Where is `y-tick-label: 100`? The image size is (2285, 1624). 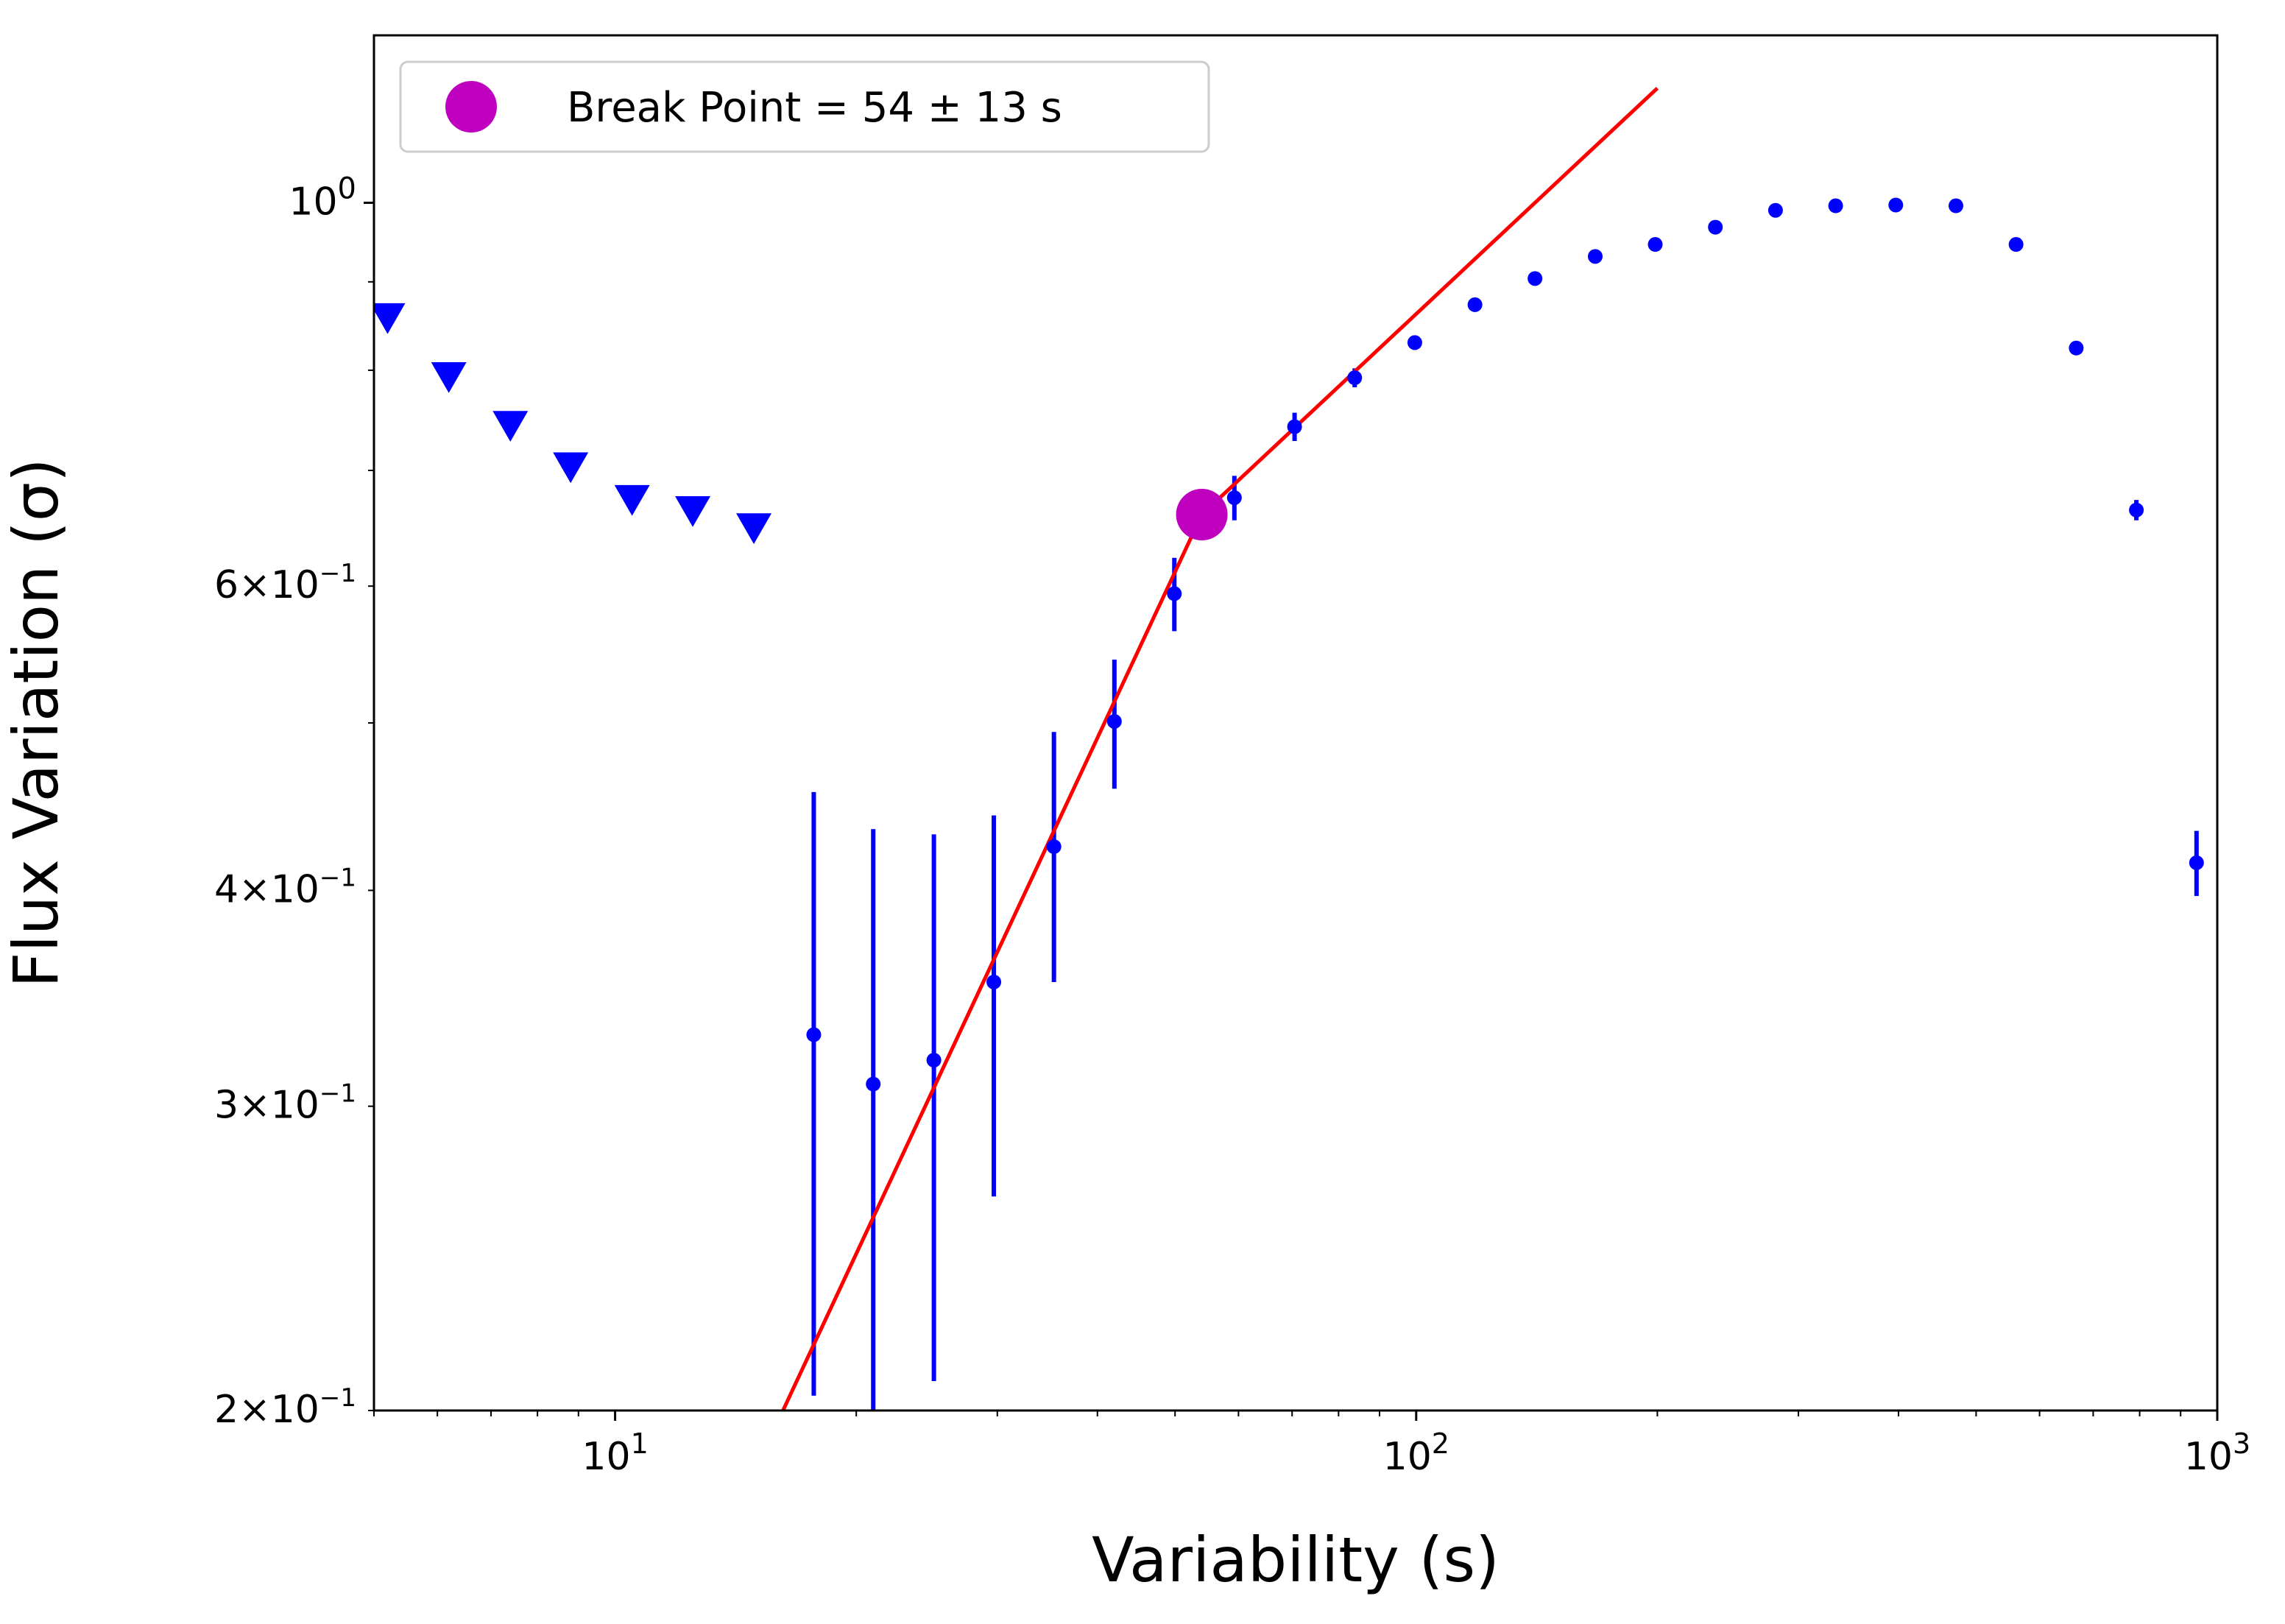 y-tick-label: 100 is located at coordinates (323, 198).